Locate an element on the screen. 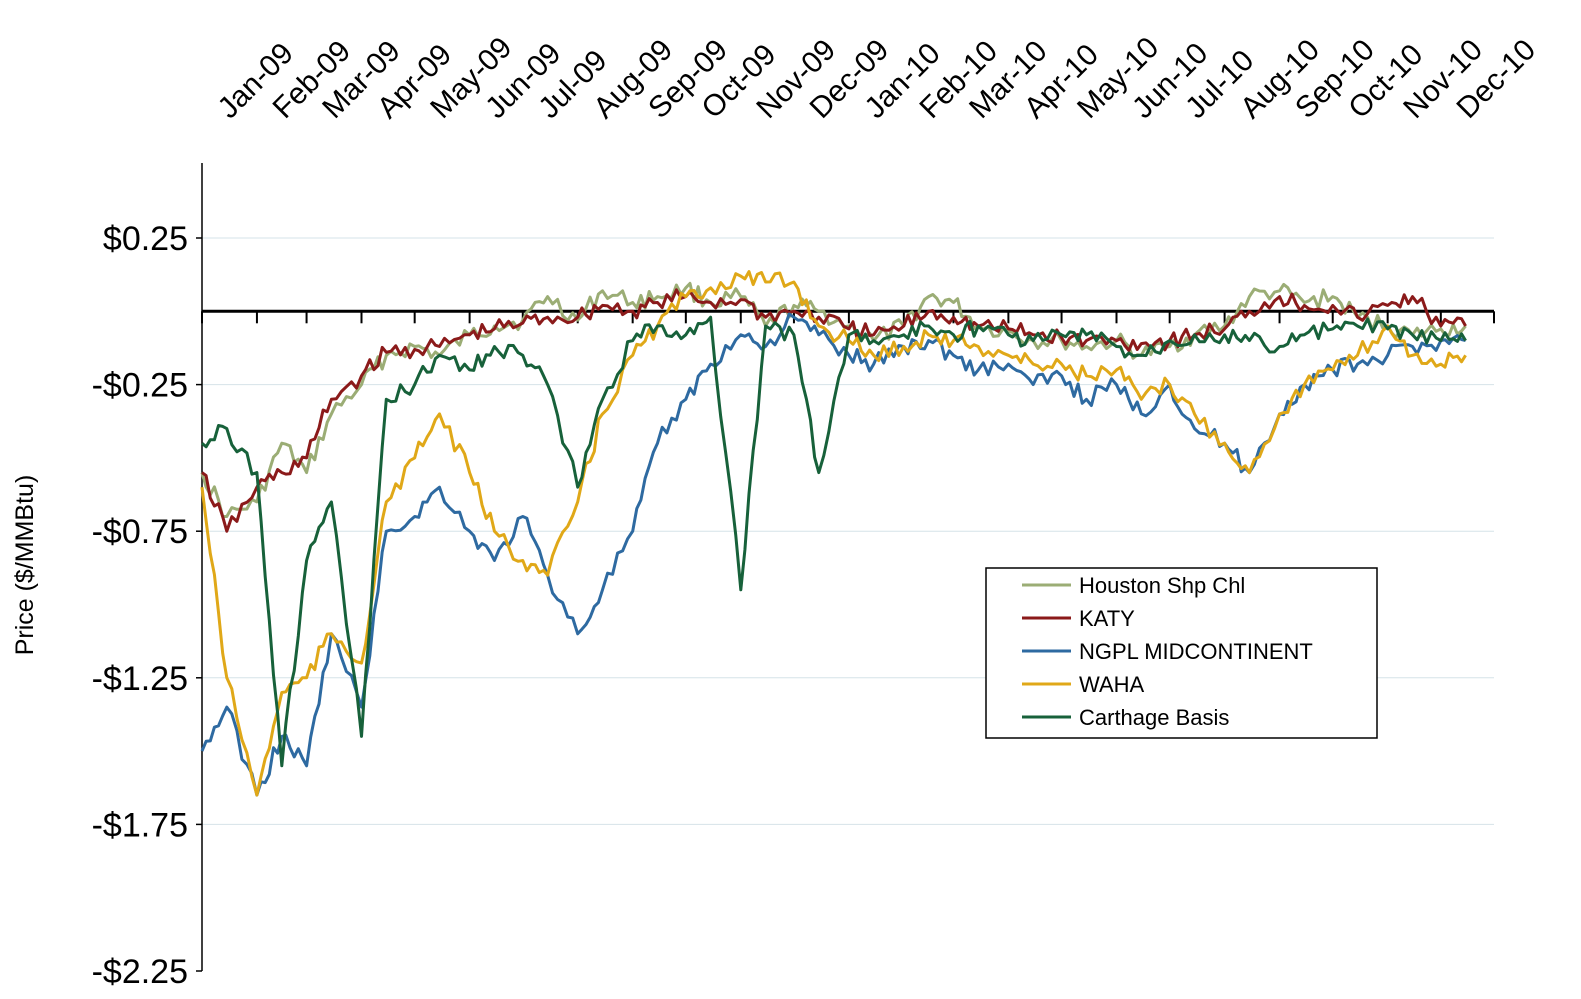 The image size is (1581, 999). legend-box is located at coordinates (1181, 653).